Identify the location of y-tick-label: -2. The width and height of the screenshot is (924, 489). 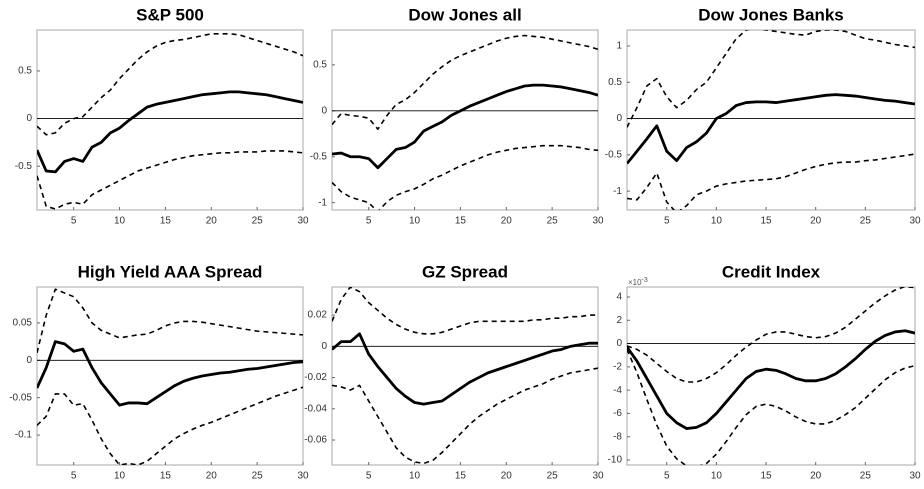
(617, 367).